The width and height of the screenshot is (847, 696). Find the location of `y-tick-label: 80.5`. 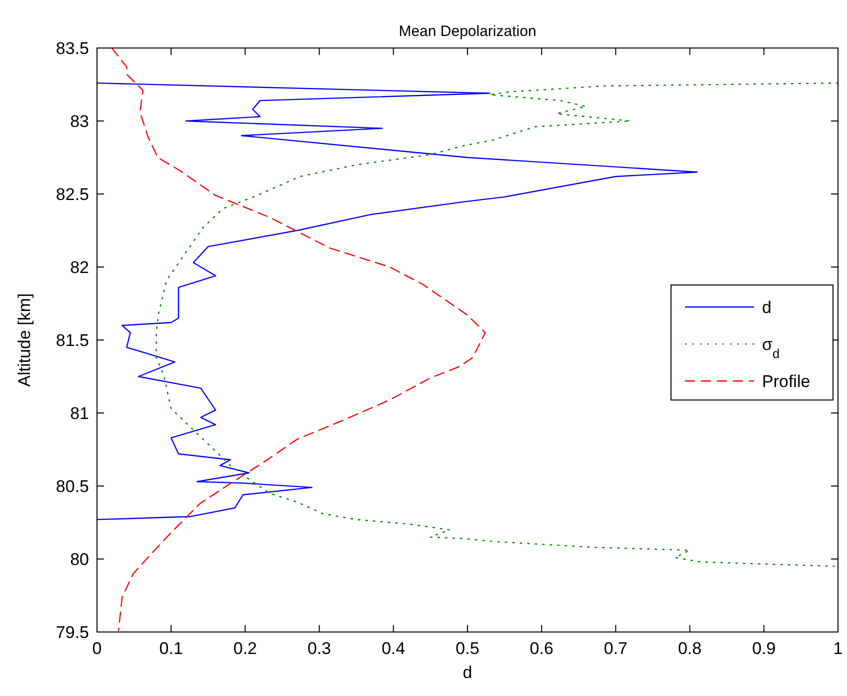

y-tick-label: 80.5 is located at coordinates (72, 486).